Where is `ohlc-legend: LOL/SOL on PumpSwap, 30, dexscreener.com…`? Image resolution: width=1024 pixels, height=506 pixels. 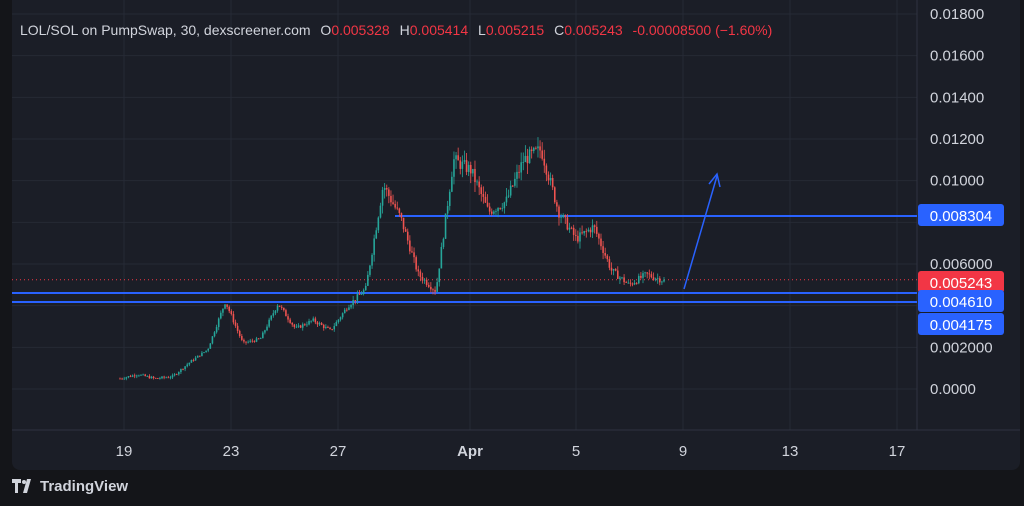
ohlc-legend: LOL/SOL on PumpSwap, 30, dexscreener.com… is located at coordinates (396, 30).